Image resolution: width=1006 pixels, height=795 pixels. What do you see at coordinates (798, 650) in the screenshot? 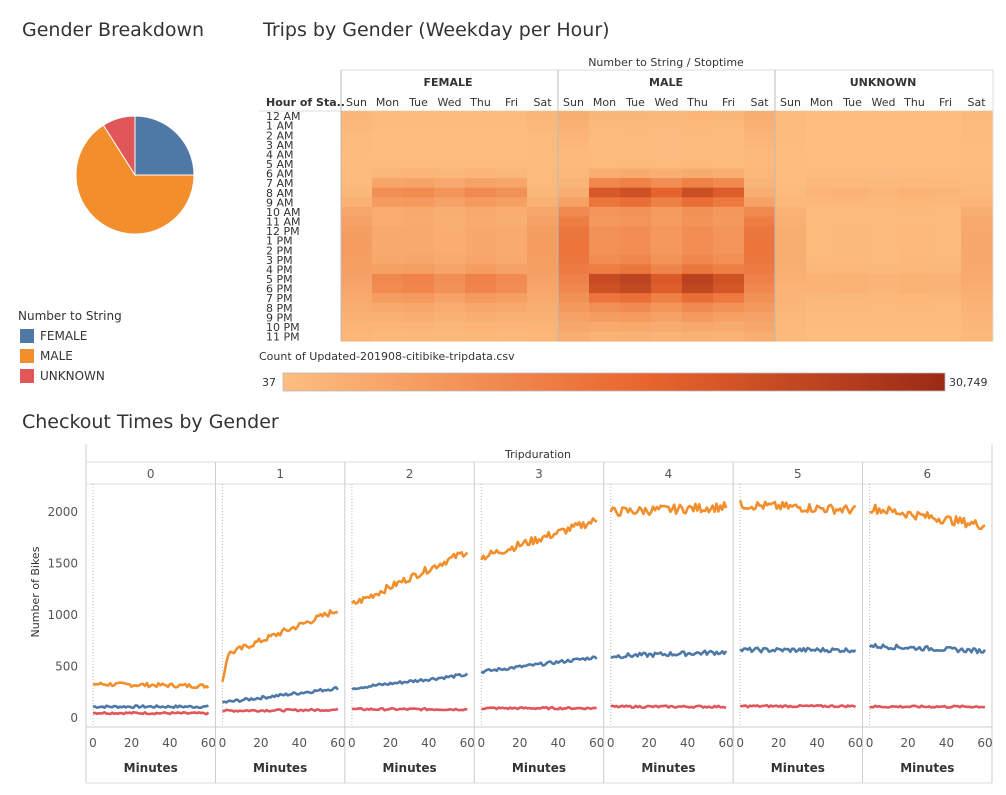
I see `series-female-line` at bounding box center [798, 650].